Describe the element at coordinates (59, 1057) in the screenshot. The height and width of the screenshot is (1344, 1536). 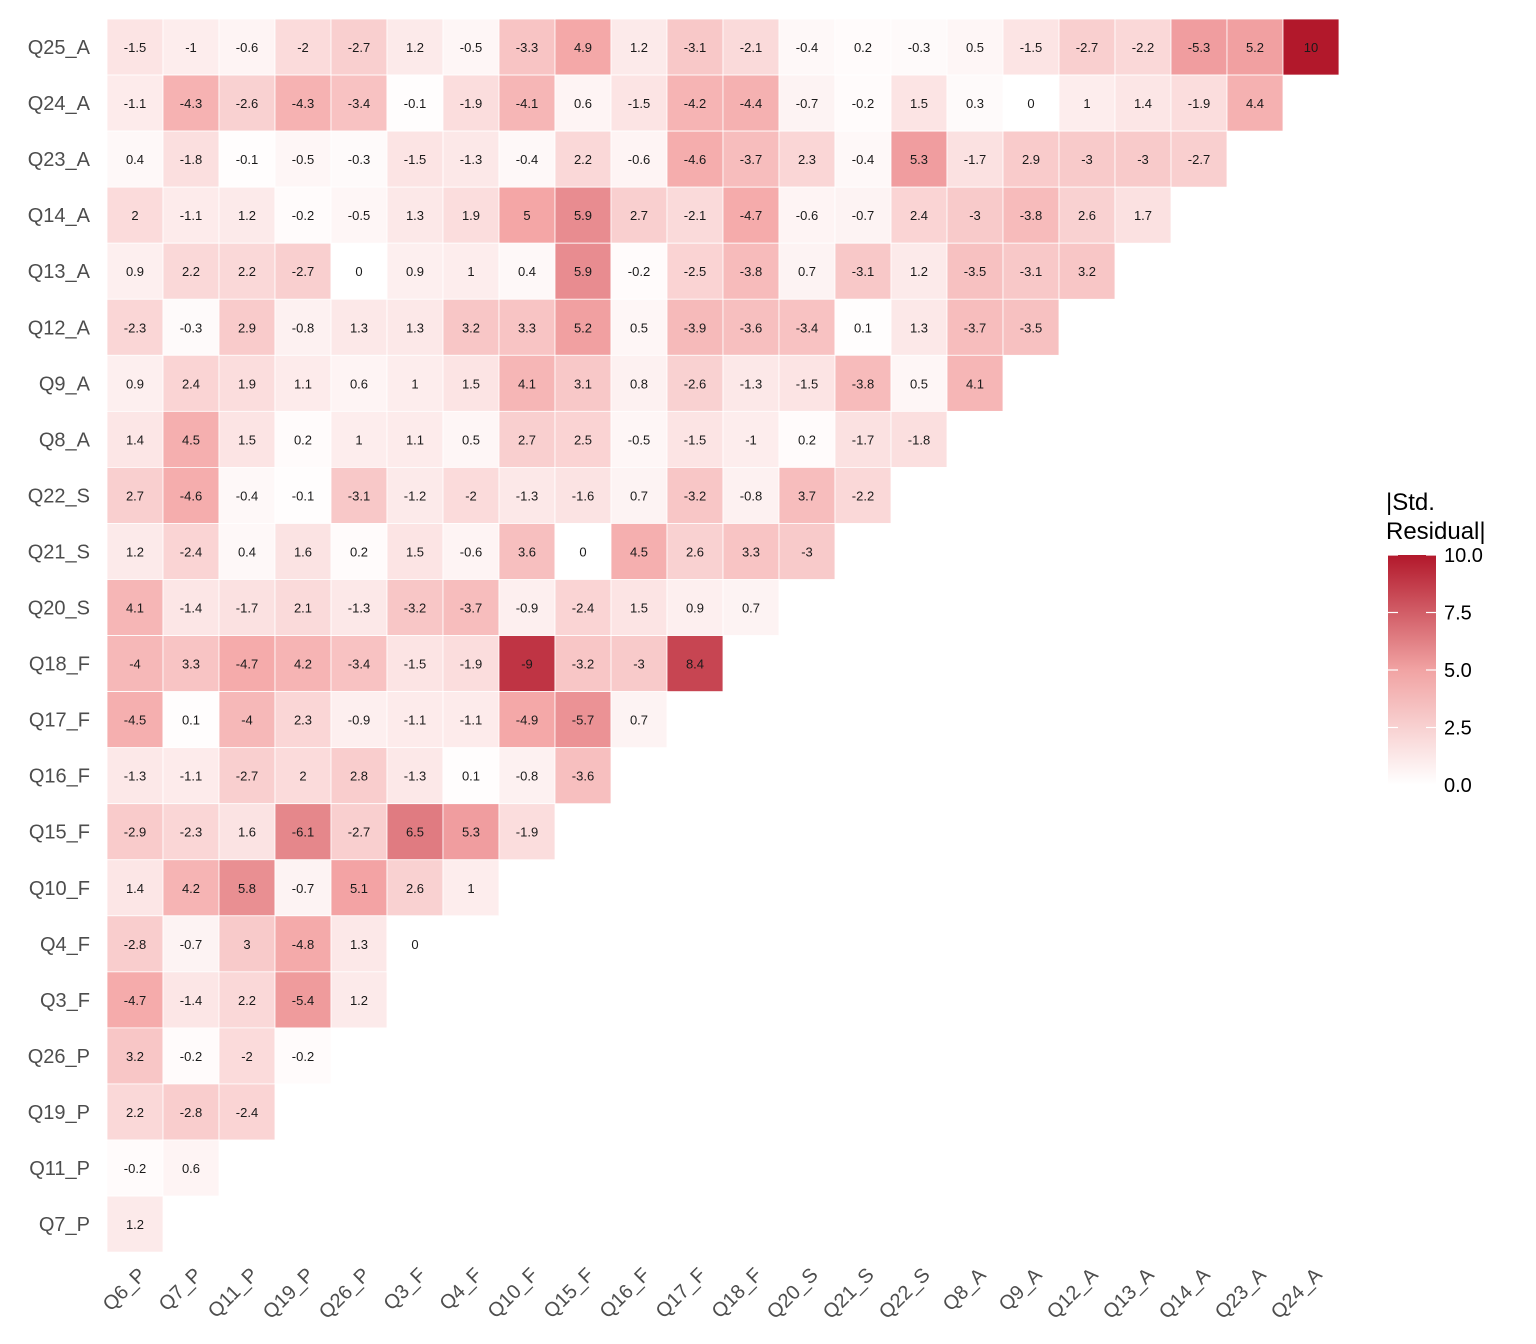
I see `y-tick-label: Q26_P` at that location.